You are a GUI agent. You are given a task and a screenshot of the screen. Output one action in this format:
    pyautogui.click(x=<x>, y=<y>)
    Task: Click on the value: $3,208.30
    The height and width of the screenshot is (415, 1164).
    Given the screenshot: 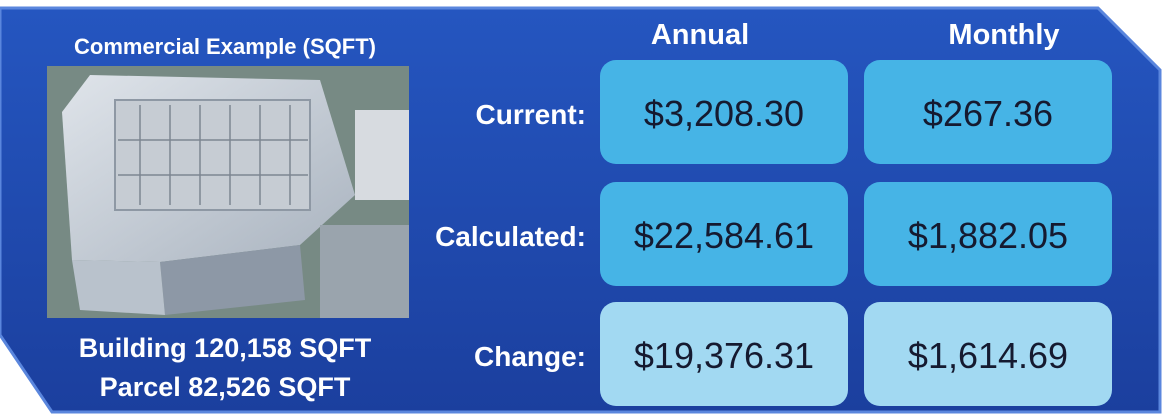 What is the action you would take?
    pyautogui.click(x=724, y=113)
    